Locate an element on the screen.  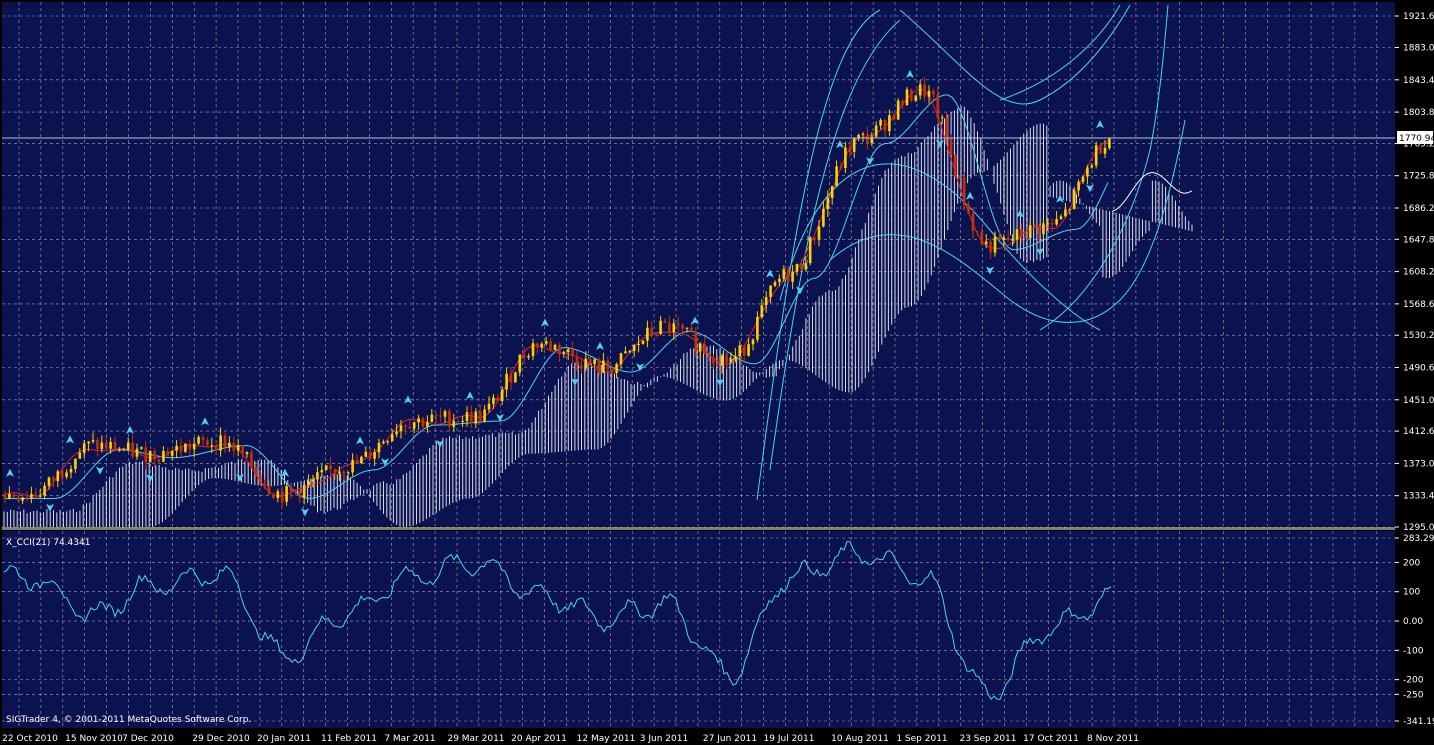
price-tick-label: 1843.40 is located at coordinates (1418, 81).